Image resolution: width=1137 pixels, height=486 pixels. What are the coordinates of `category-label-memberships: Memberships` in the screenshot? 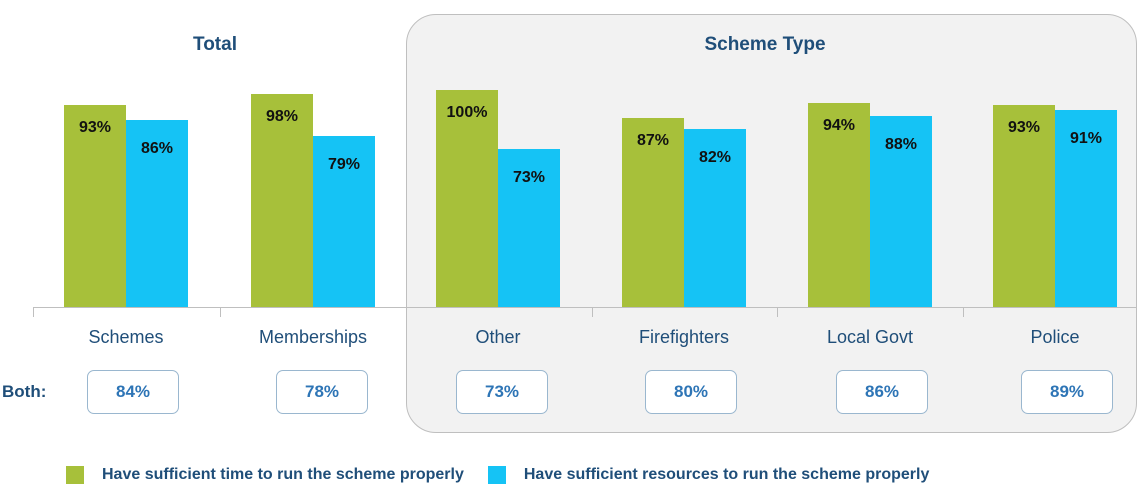 It's located at (313, 337).